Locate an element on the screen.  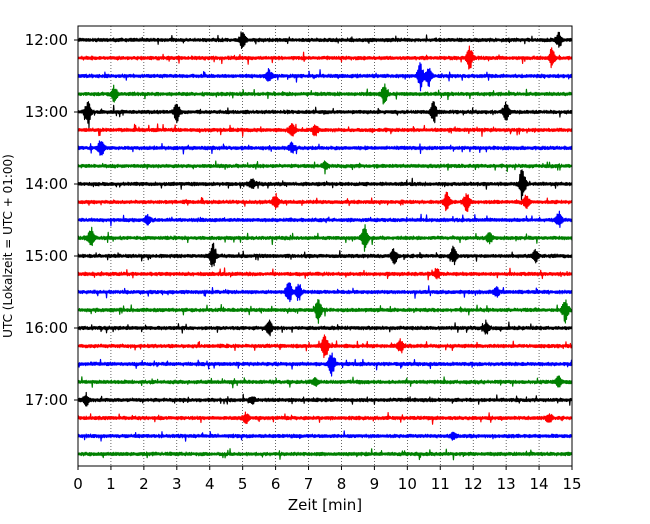
x-axis-ticks: 0 1 2 3 4 5 6 7 8 9 10 11 12 13 14 15 is located at coordinates (327, 479).